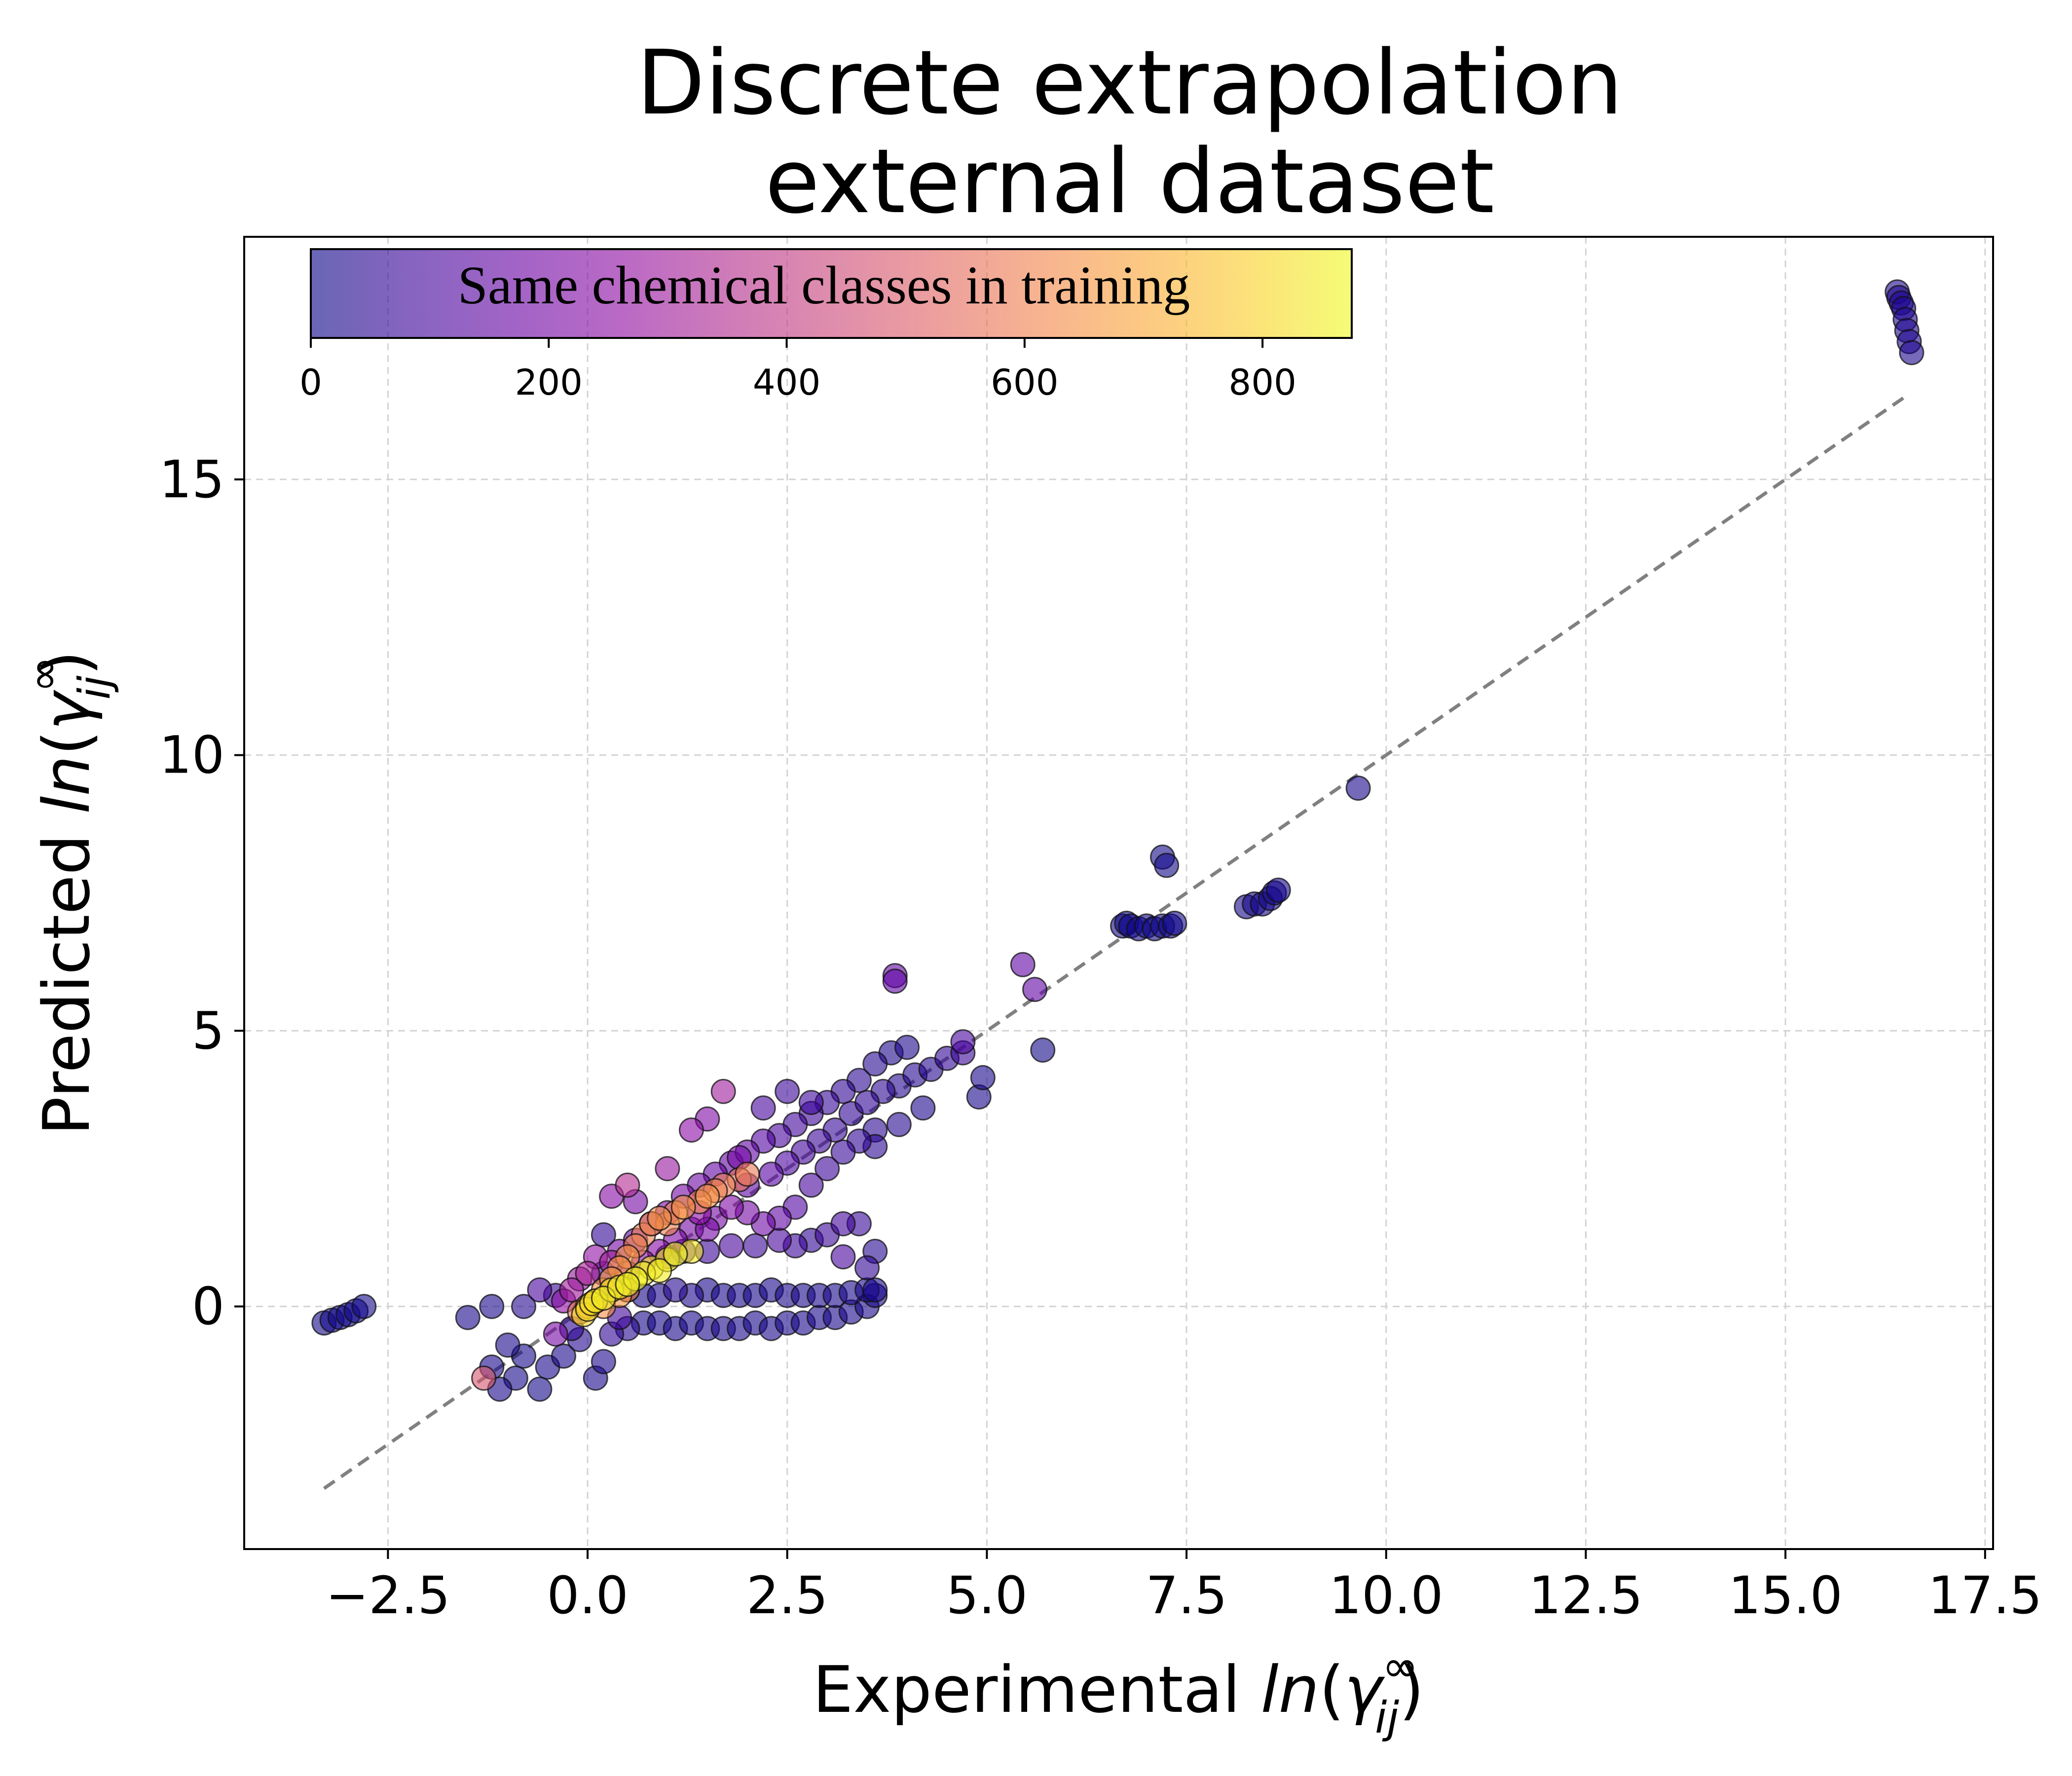 The height and width of the screenshot is (1776, 2072). I want to click on colorbar-tick-label: 600, so click(1024, 383).